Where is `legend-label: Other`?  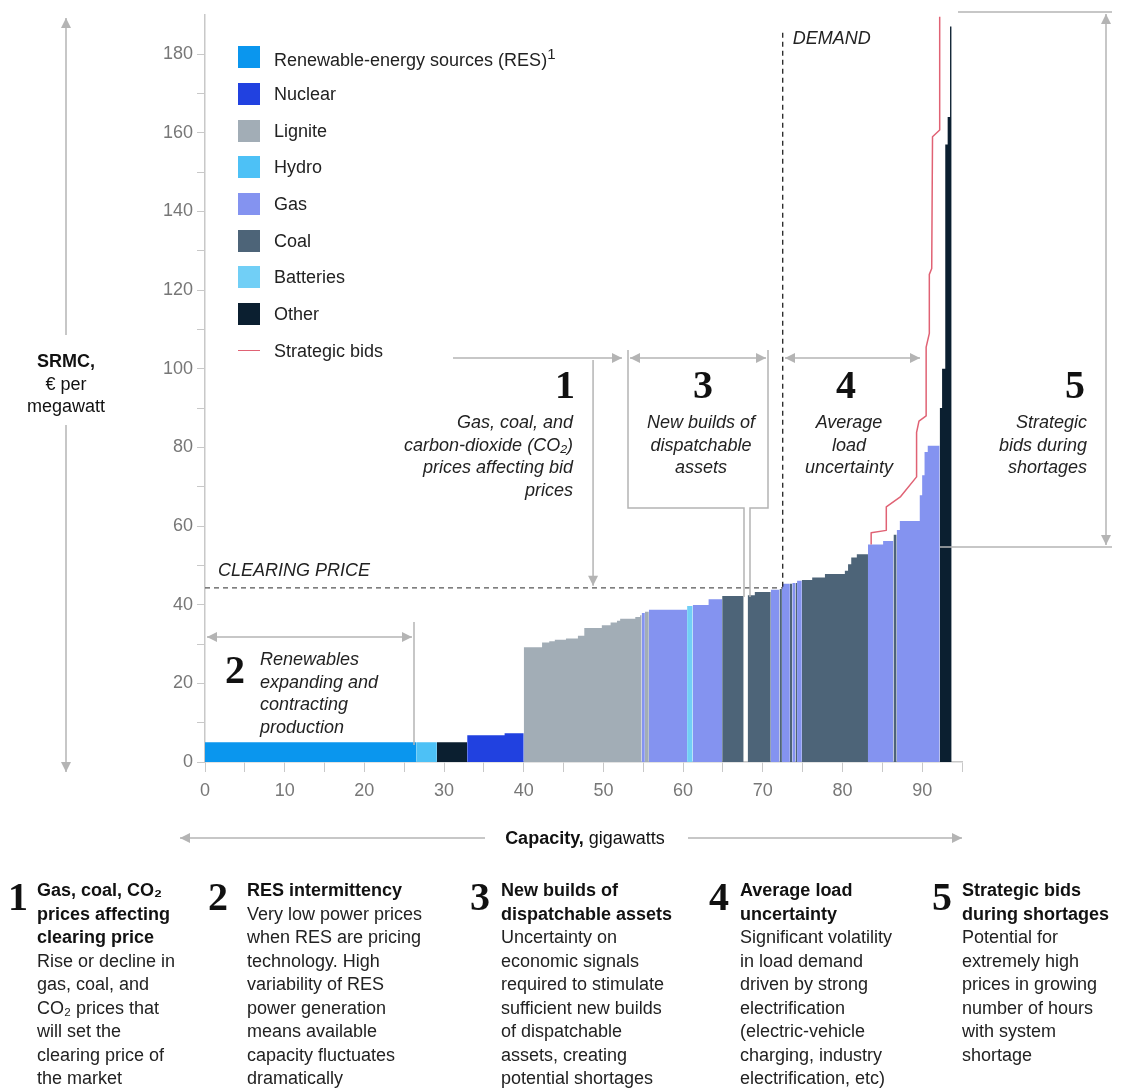
legend-label: Other is located at coordinates (297, 313).